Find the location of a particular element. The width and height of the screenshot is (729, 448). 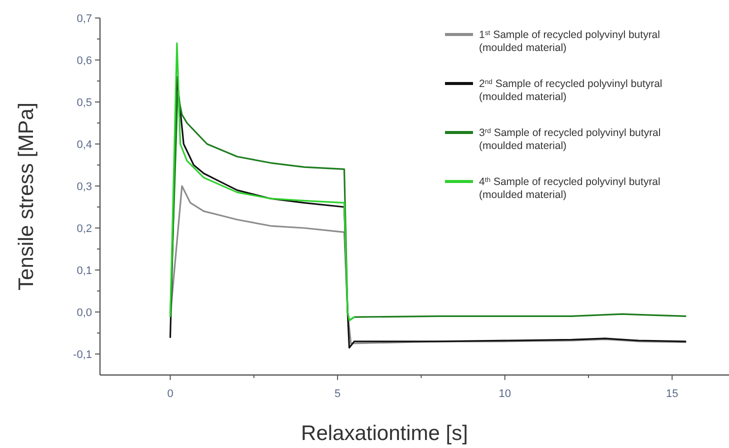

legend-label: 2$^{nd}$ Sample of recycled polyvinyl butyral (moulded material) is located at coordinates (570, 90).